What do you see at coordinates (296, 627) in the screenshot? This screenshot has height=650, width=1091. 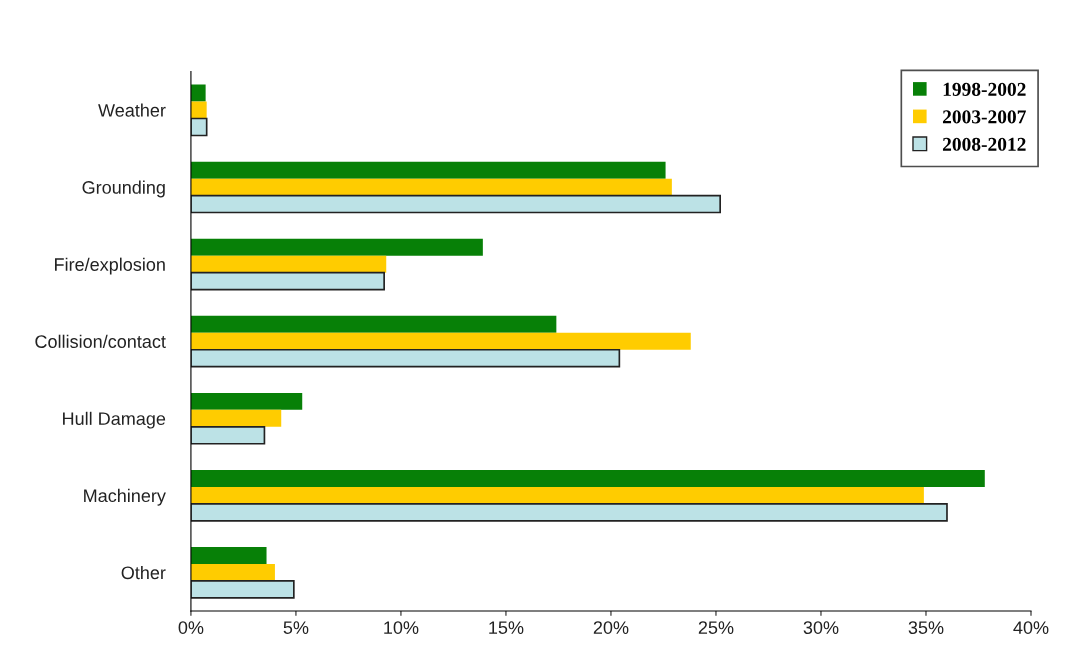 I see `x-tick-label: 5%` at bounding box center [296, 627].